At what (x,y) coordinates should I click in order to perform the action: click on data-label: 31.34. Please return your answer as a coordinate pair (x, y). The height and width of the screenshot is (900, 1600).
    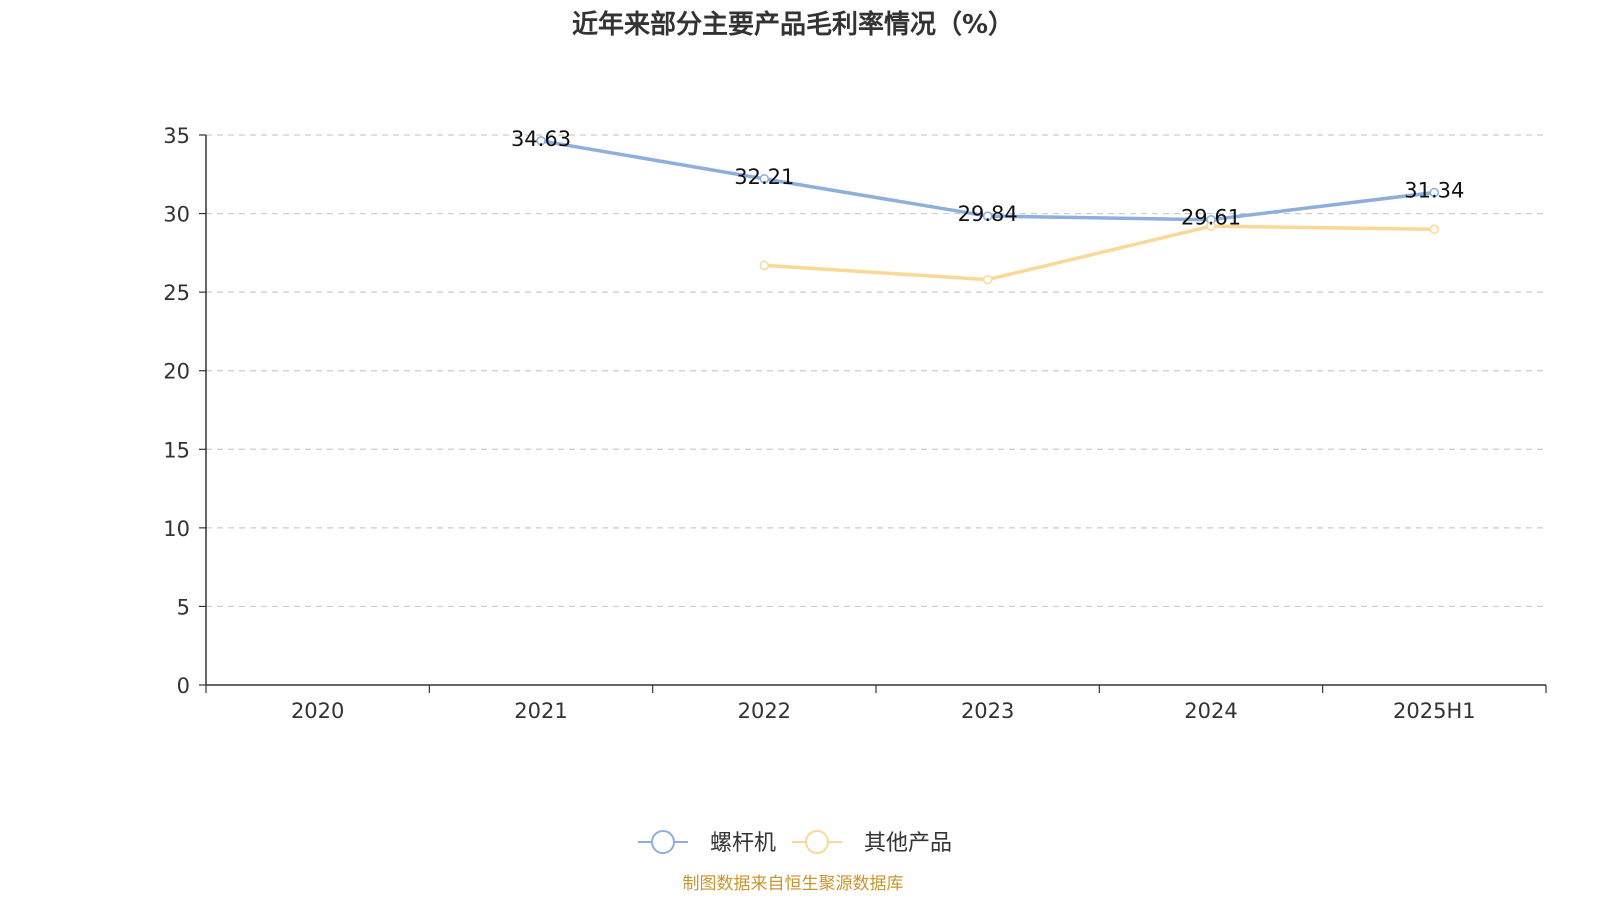
    Looking at the image, I should click on (1434, 191).